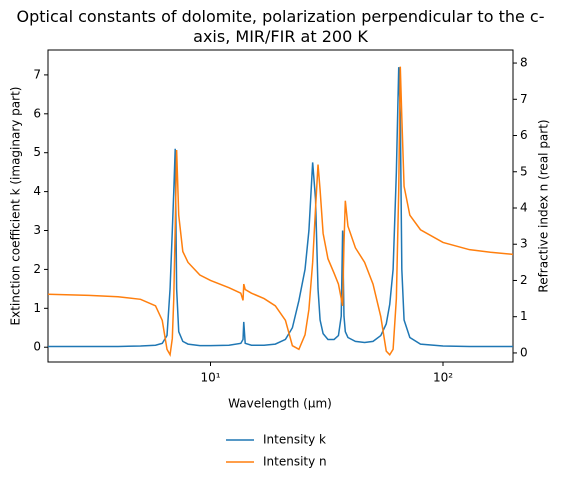 This screenshot has width=561, height=485. What do you see at coordinates (37, 230) in the screenshot?
I see `y-tick-label: 3` at bounding box center [37, 230].